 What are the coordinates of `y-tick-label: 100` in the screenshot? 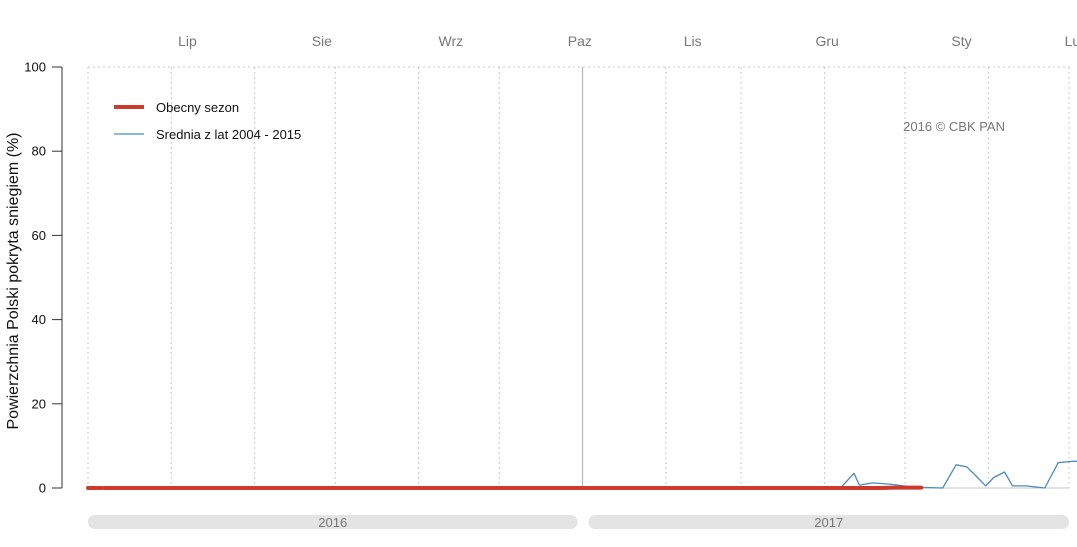 It's located at (35, 67).